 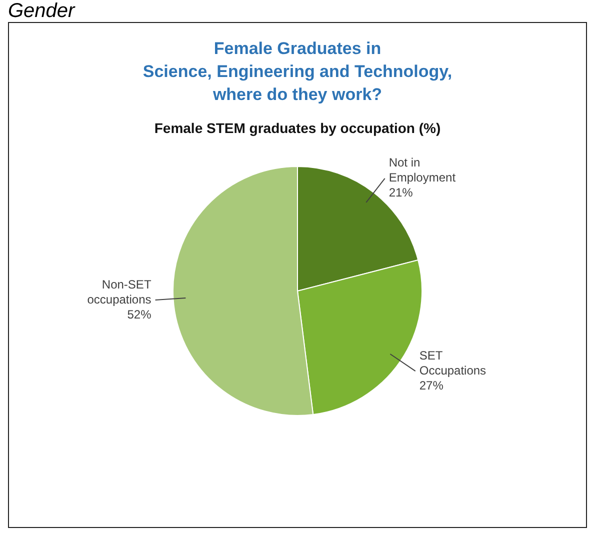 What do you see at coordinates (119, 291) in the screenshot?
I see `slice-label: Non-SET occupations` at bounding box center [119, 291].